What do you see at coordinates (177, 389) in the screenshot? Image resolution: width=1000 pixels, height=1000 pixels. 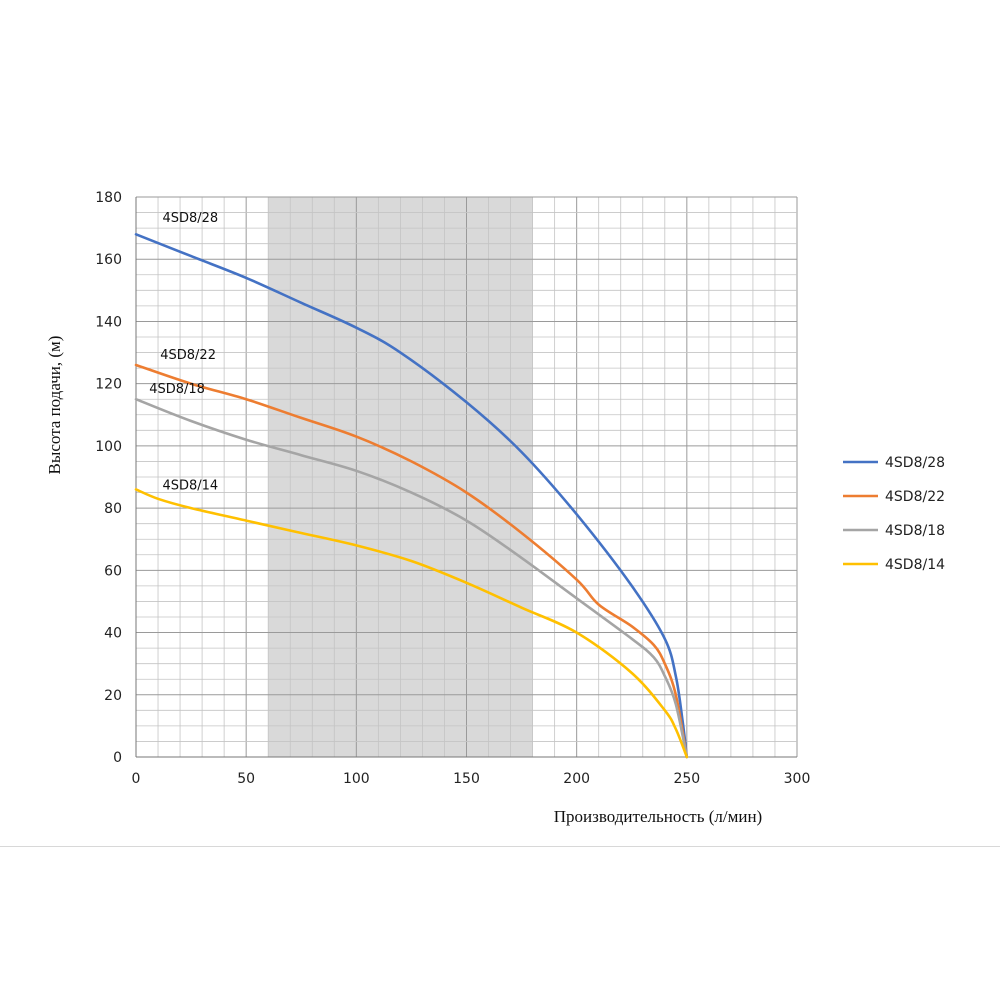 I see `curve-label: 4SD8/18` at bounding box center [177, 389].